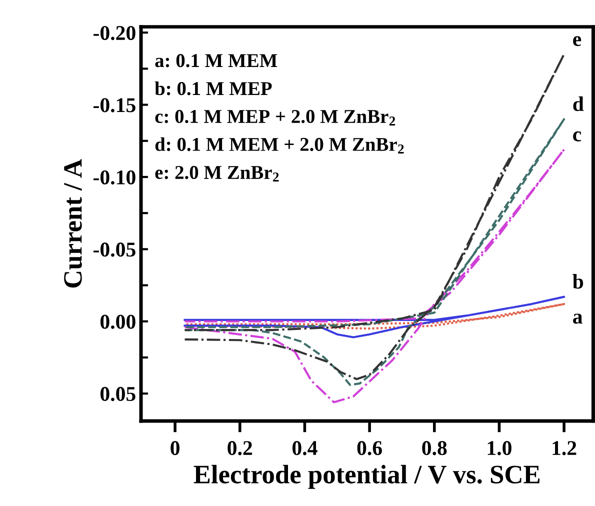  I want to click on annotation: e: 2.0 M ZnBr$_{2}$, so click(217, 174).